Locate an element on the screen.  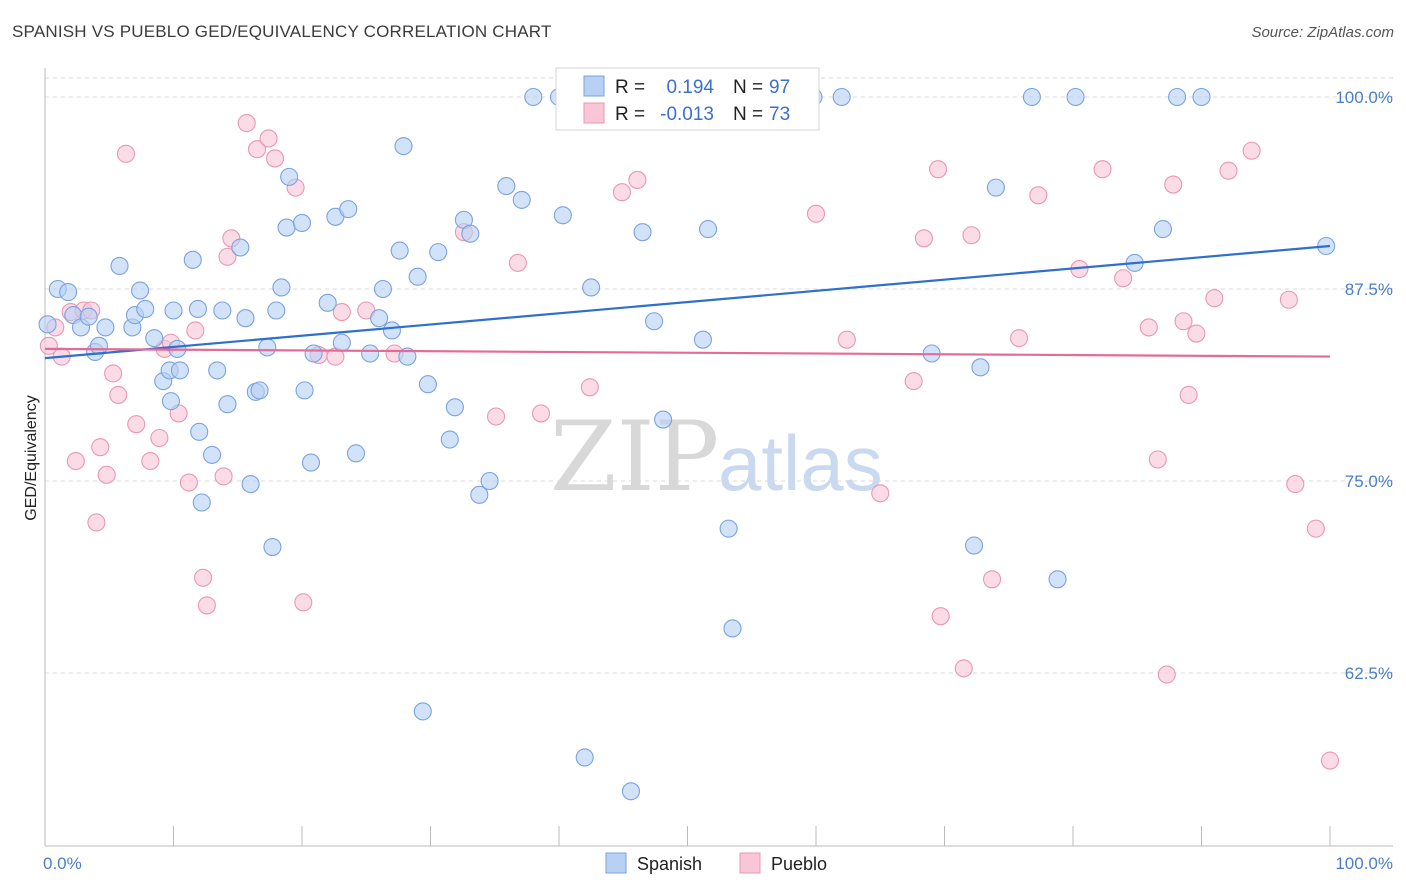
source-label: Source: ZipAtlas.com is located at coordinates (1322, 32).